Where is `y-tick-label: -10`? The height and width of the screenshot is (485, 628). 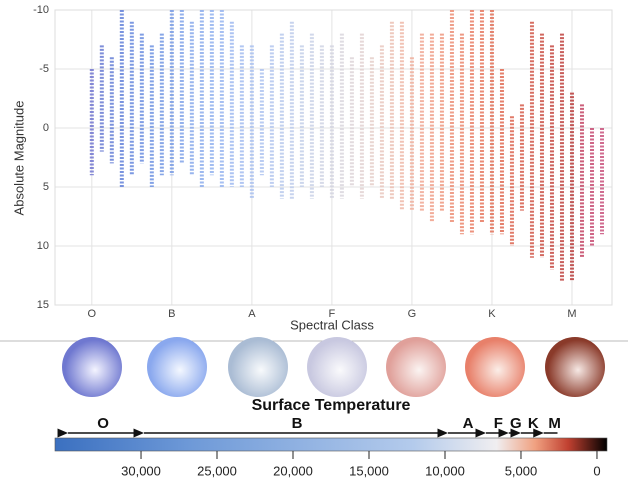
y-tick-label: -10 is located at coordinates (41, 10).